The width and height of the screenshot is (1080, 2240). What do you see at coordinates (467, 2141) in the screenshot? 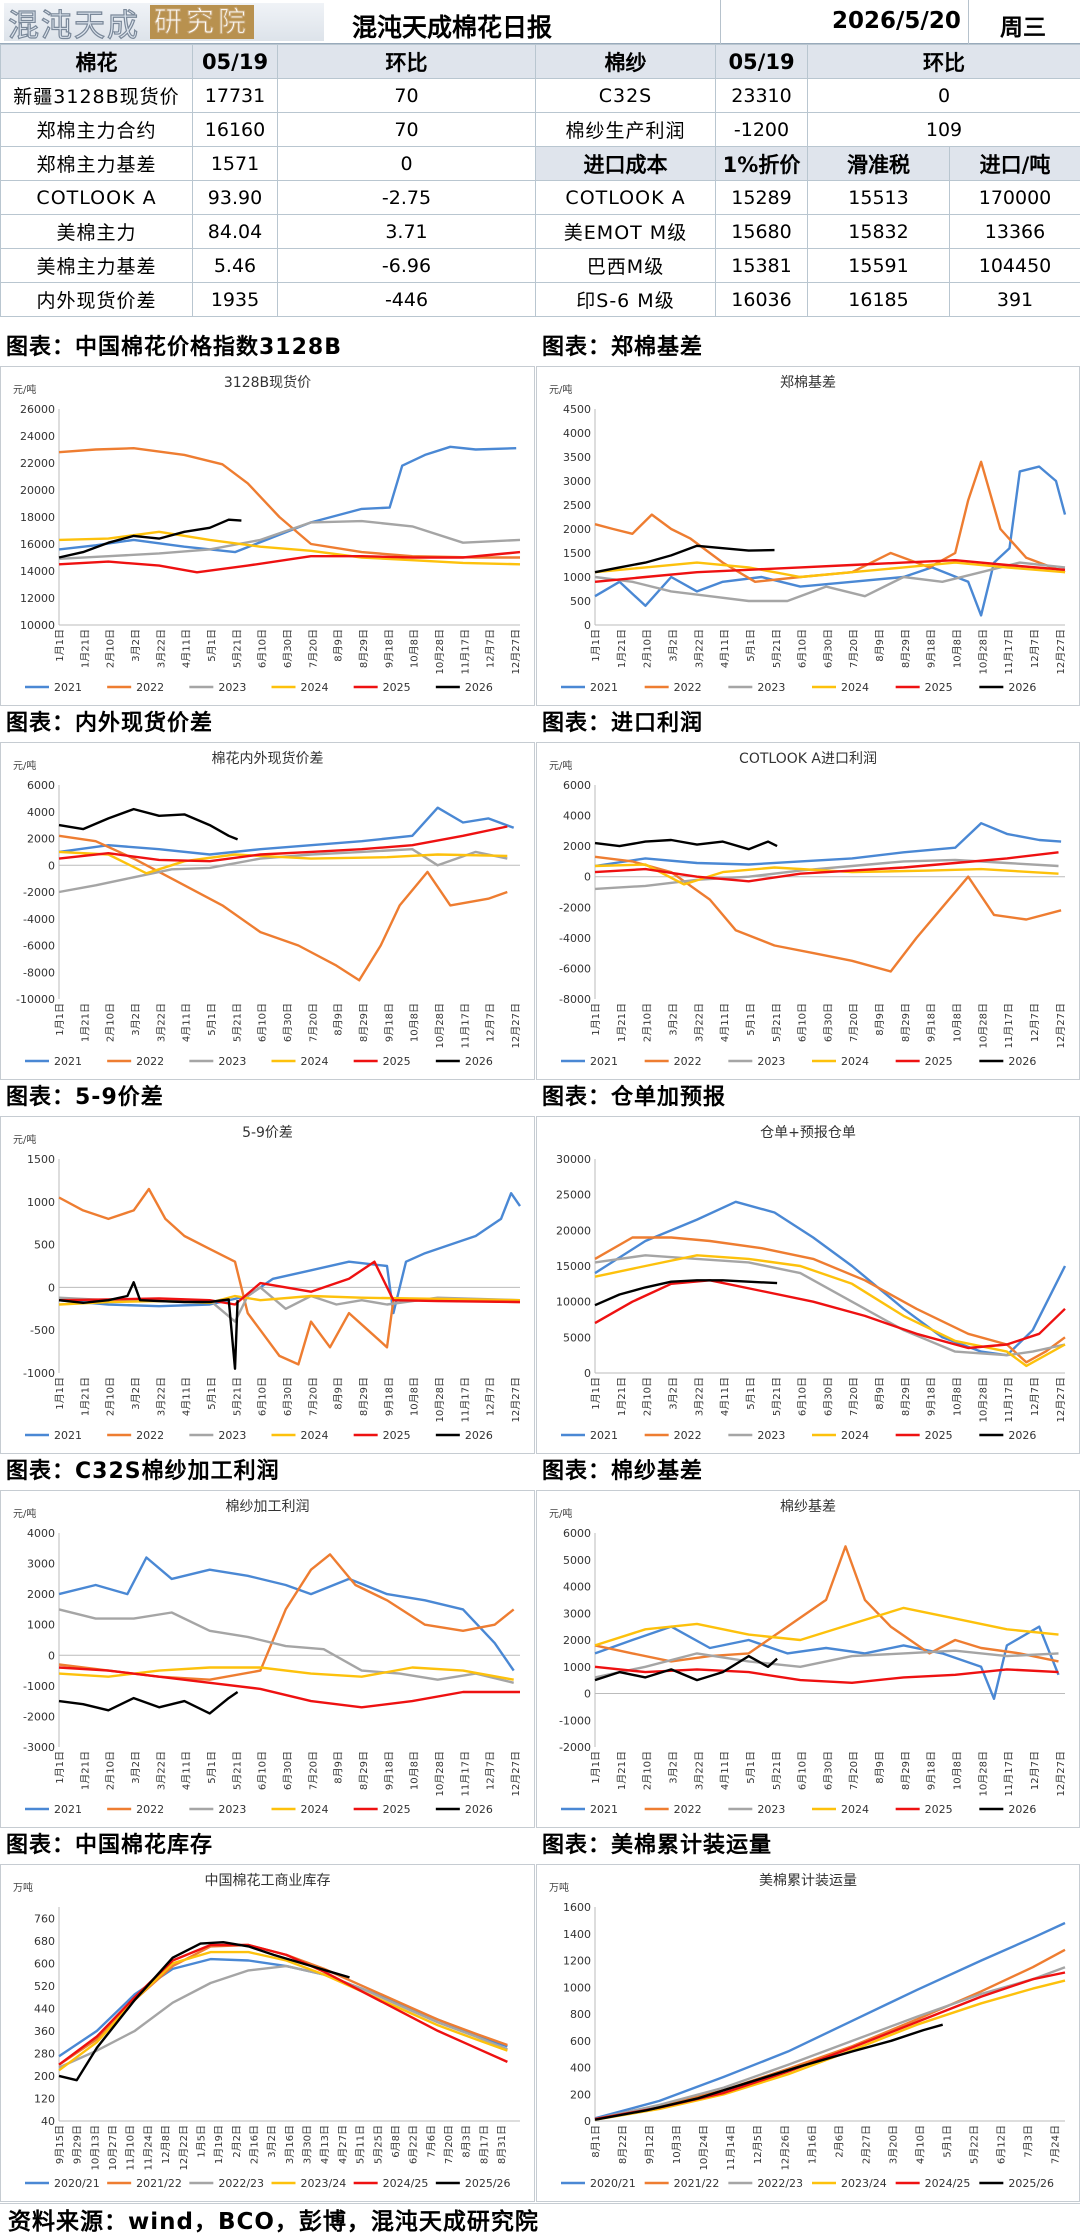
I see `x-tick-label: 8月3日` at bounding box center [467, 2141].